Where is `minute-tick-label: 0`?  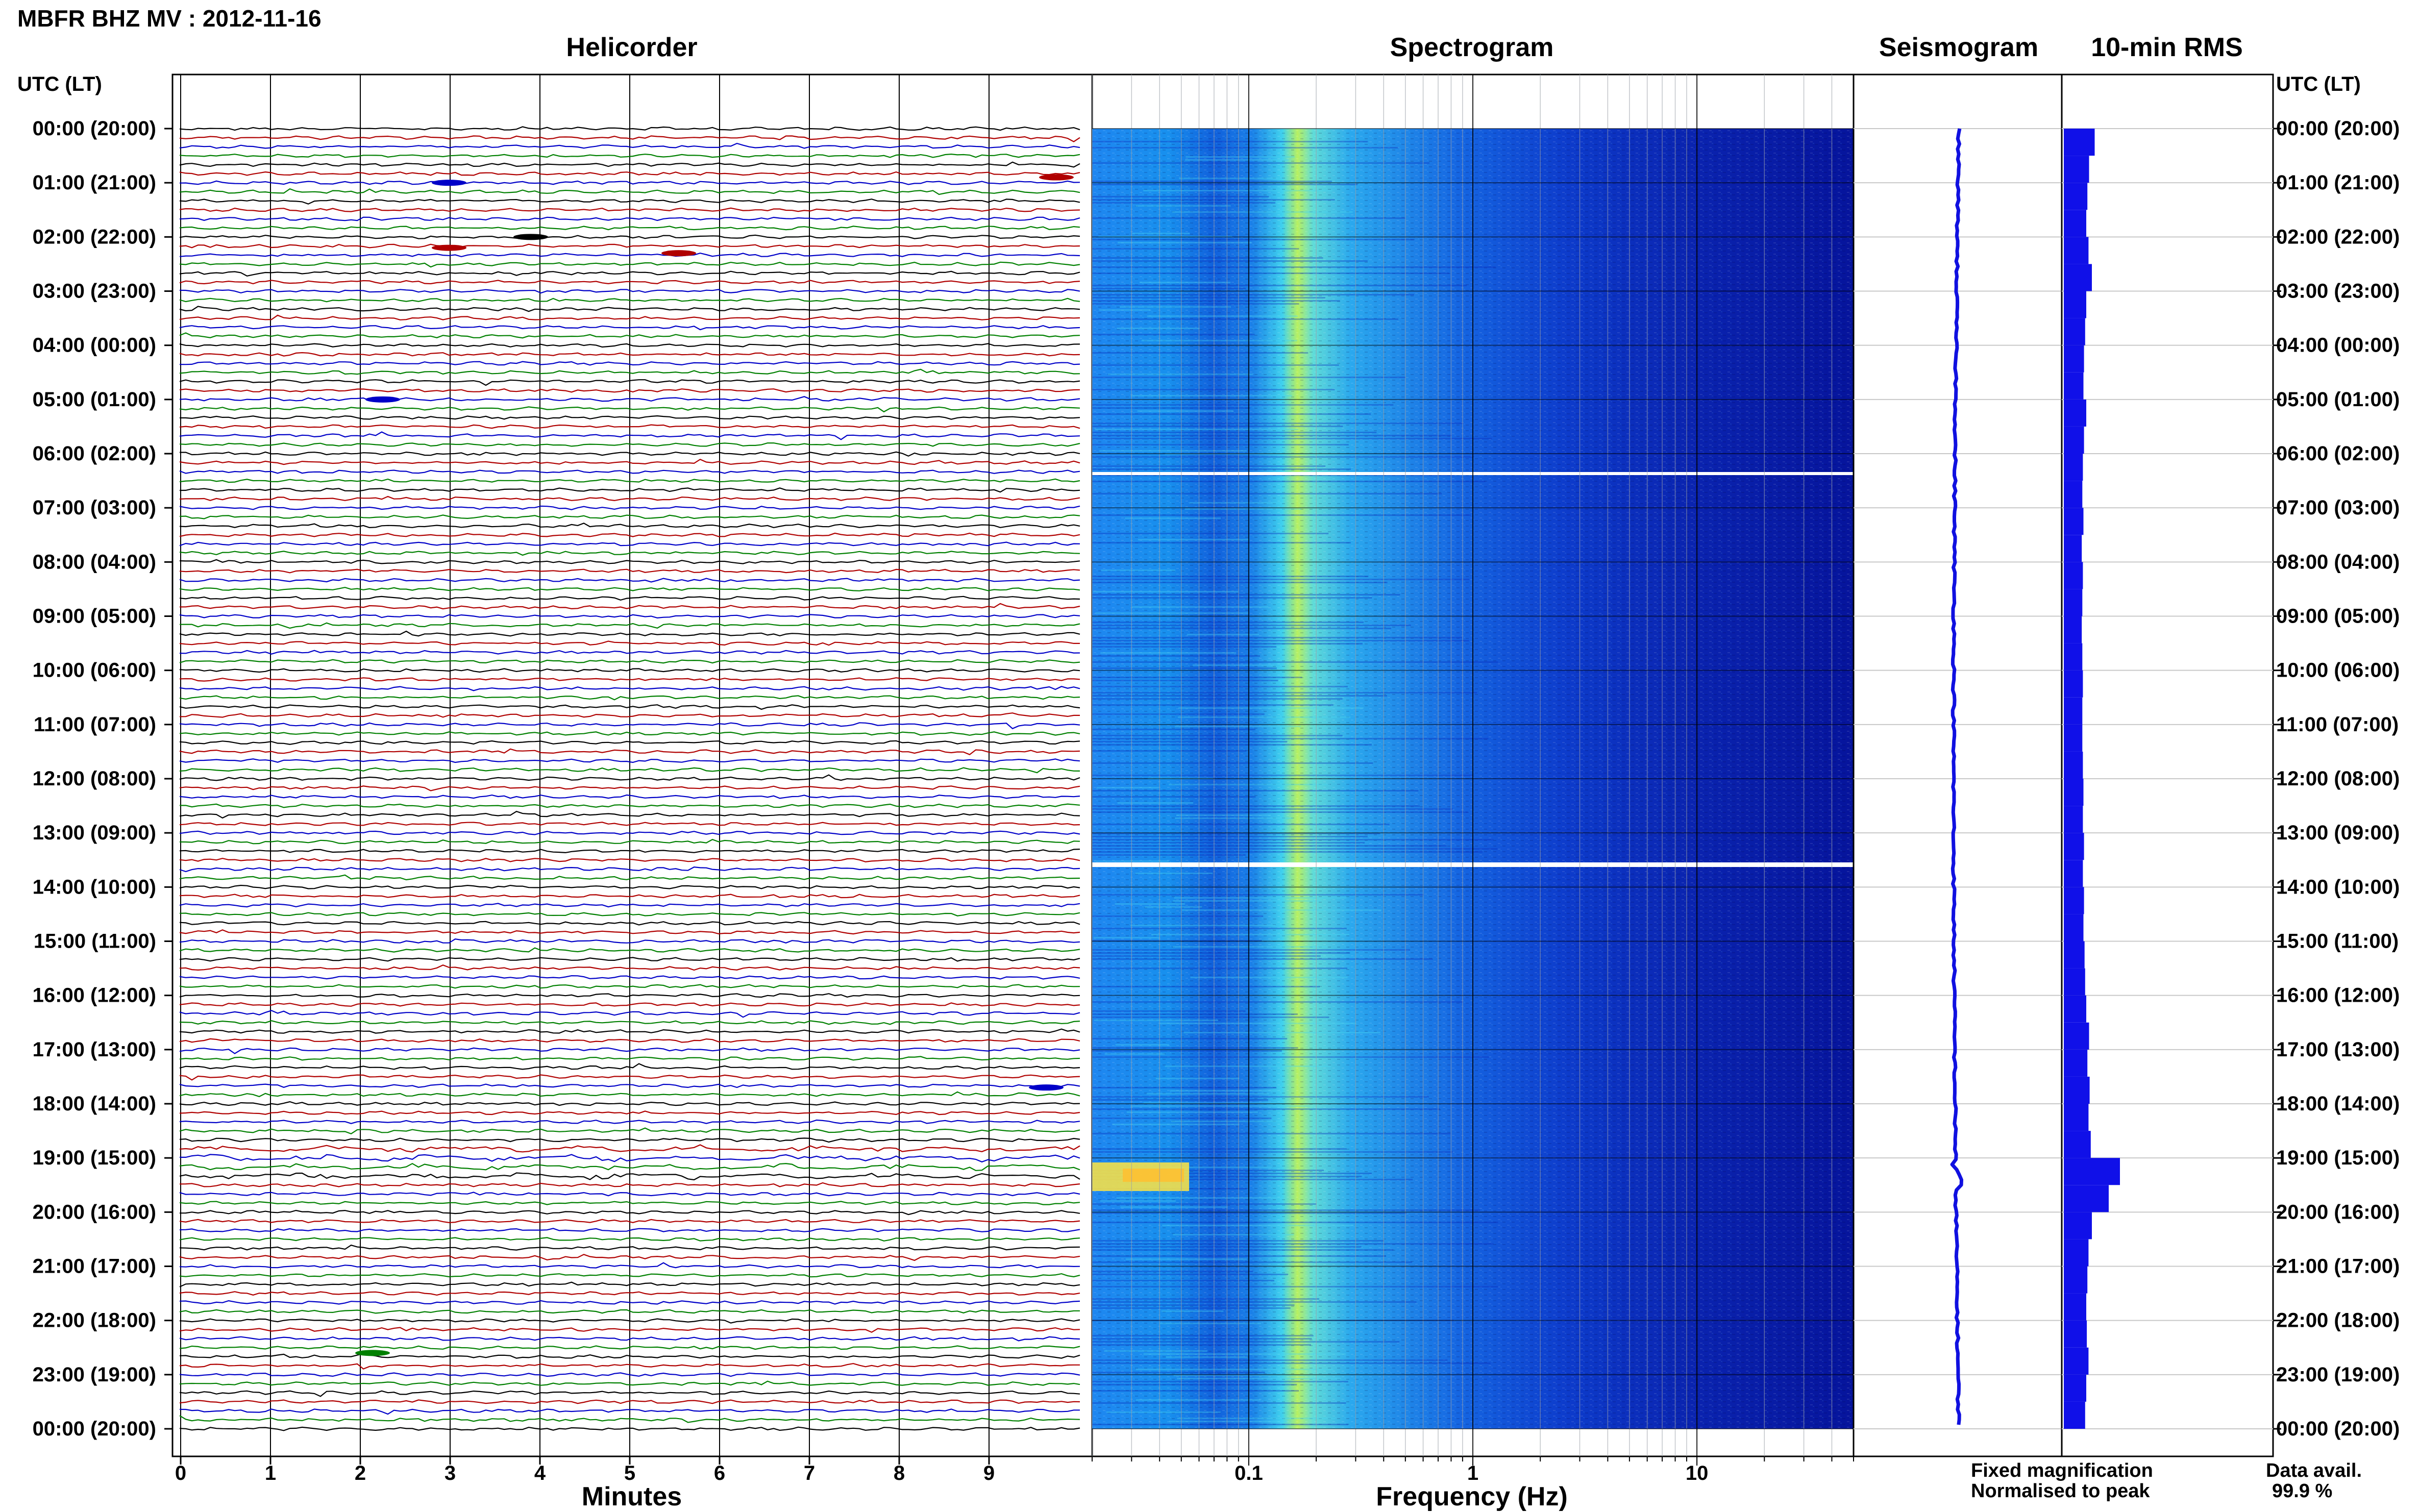 minute-tick-label: 0 is located at coordinates (180, 1473).